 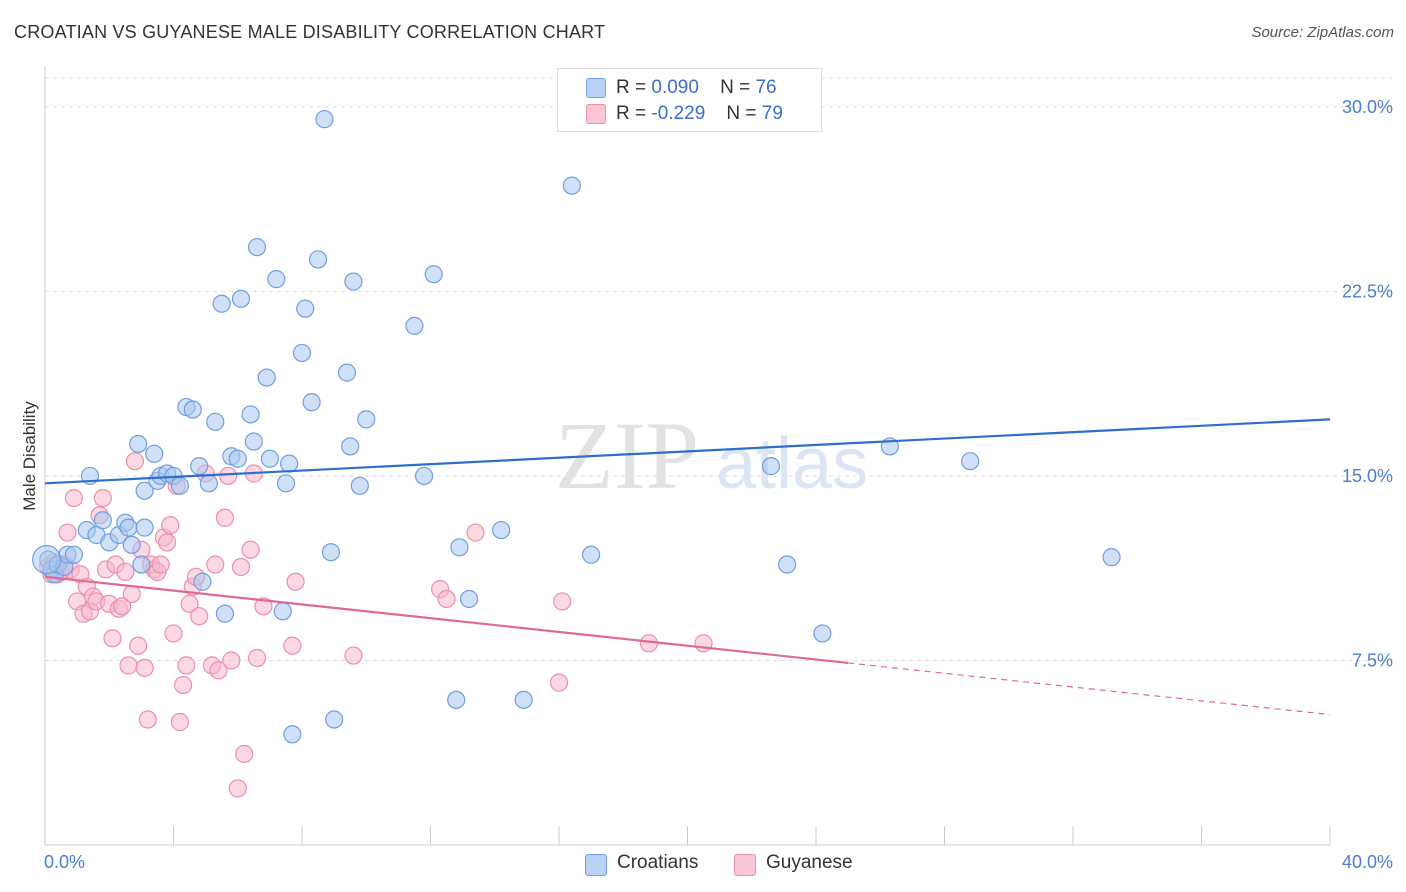 I want to click on x-tick-label-max: 40.0%, so click(x=1367, y=862).